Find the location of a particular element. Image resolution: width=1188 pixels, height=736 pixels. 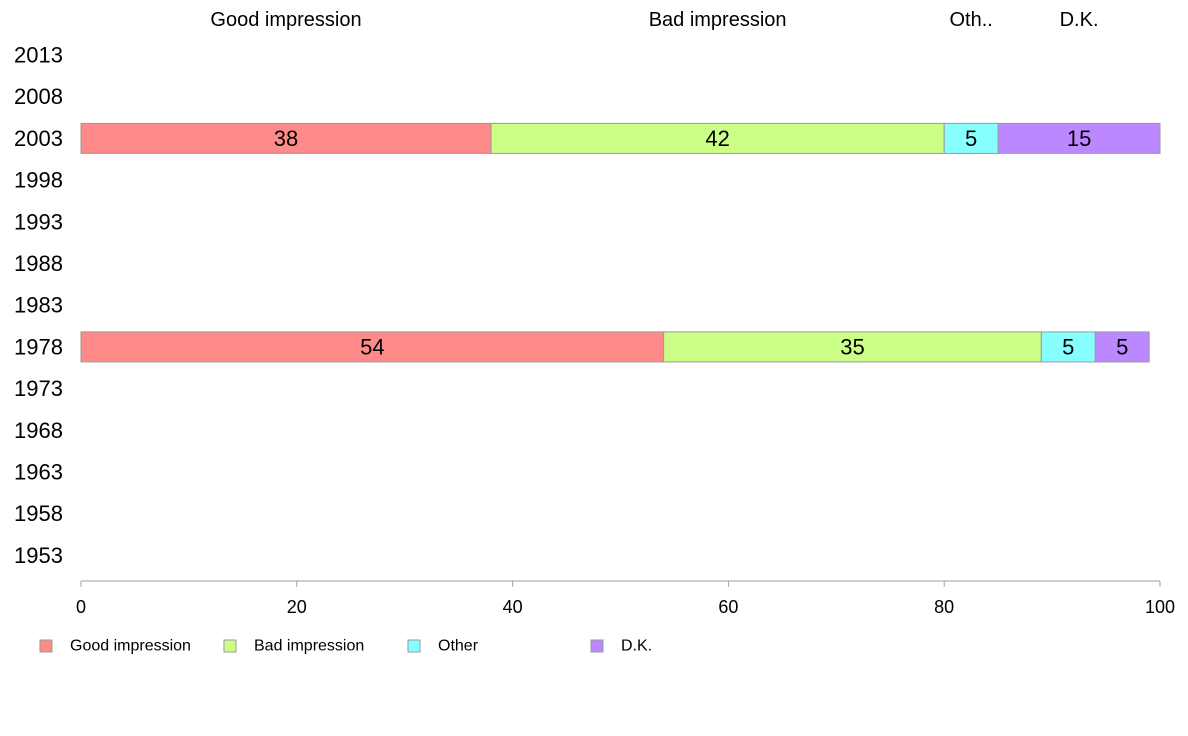

legend: Good impression Bad impression Other D.K. is located at coordinates (345, 646).